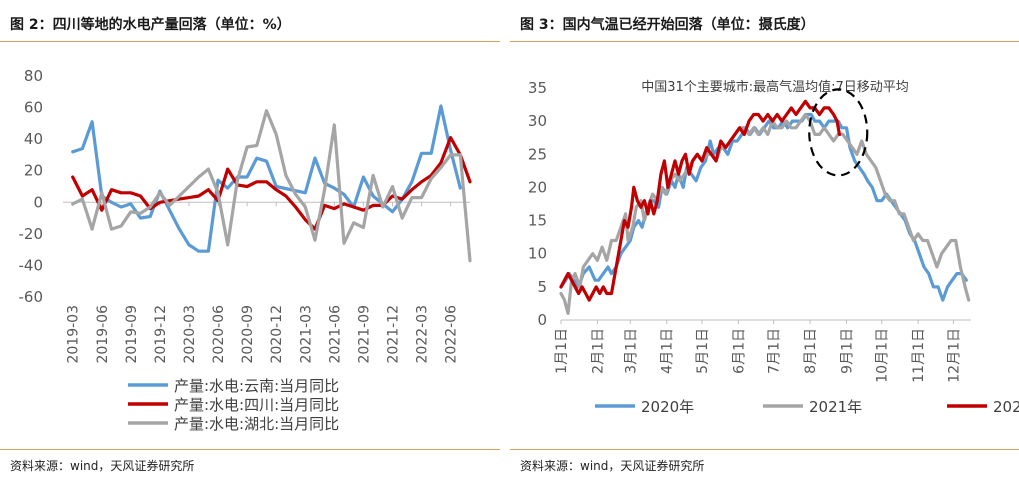  Describe the element at coordinates (537, 121) in the screenshot. I see `y-tick-label: 30` at that location.